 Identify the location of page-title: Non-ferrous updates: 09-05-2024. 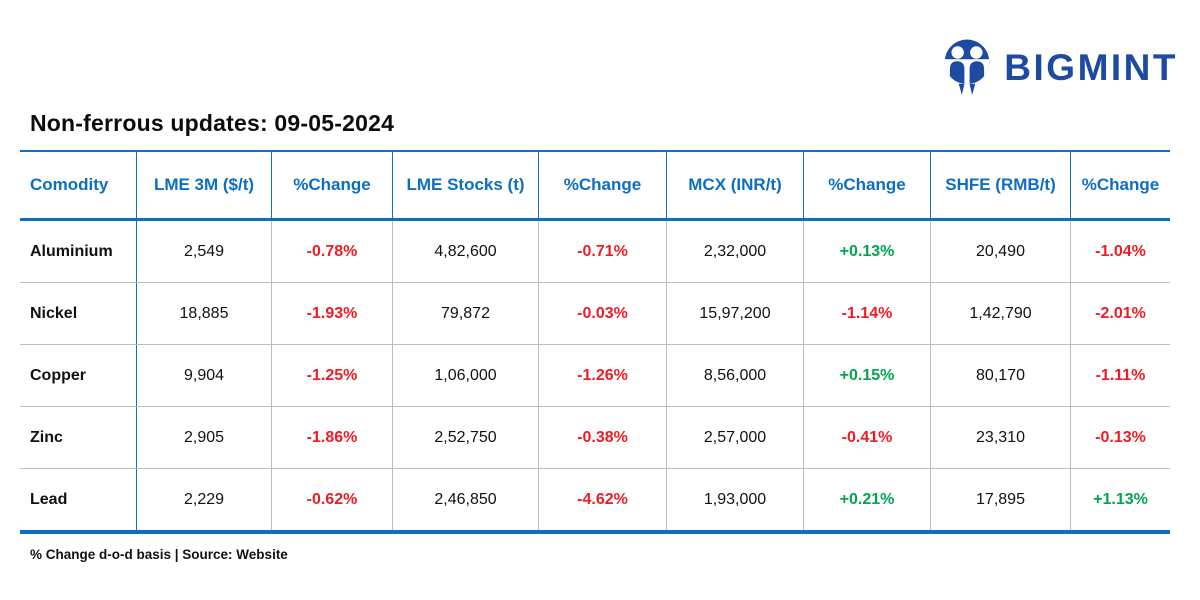
(212, 123).